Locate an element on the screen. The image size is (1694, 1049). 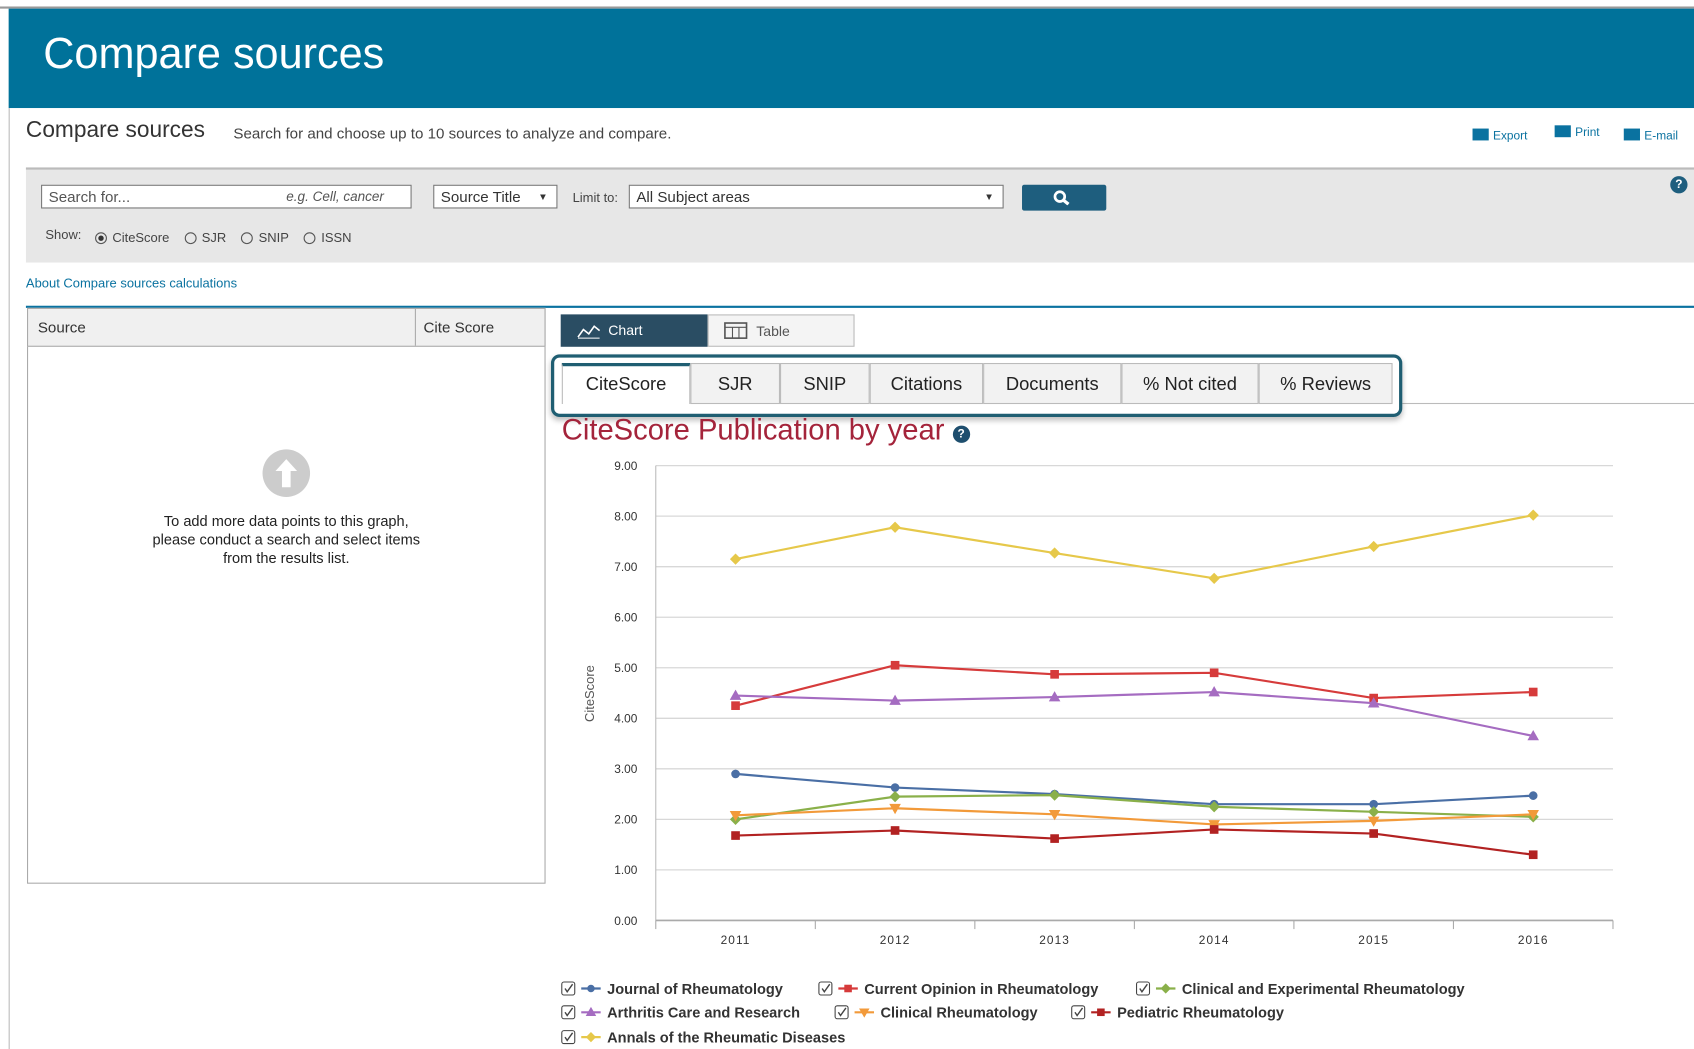
option-label: ISSN is located at coordinates (336, 238).